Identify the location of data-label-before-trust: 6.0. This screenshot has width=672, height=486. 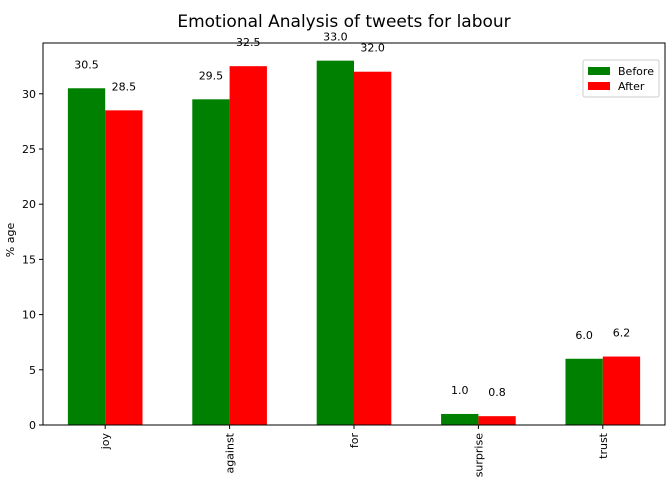
(584, 335).